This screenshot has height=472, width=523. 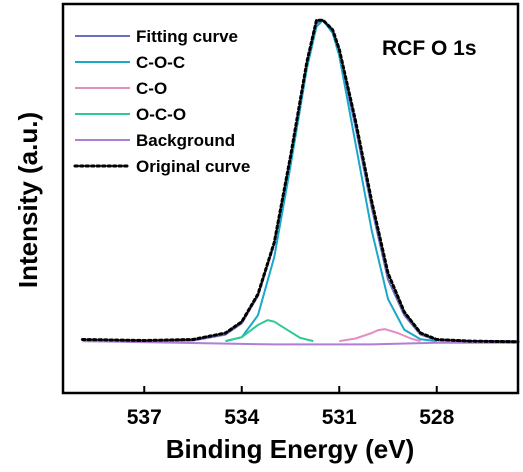 I want to click on x-tick-label: 531, so click(x=339, y=417).